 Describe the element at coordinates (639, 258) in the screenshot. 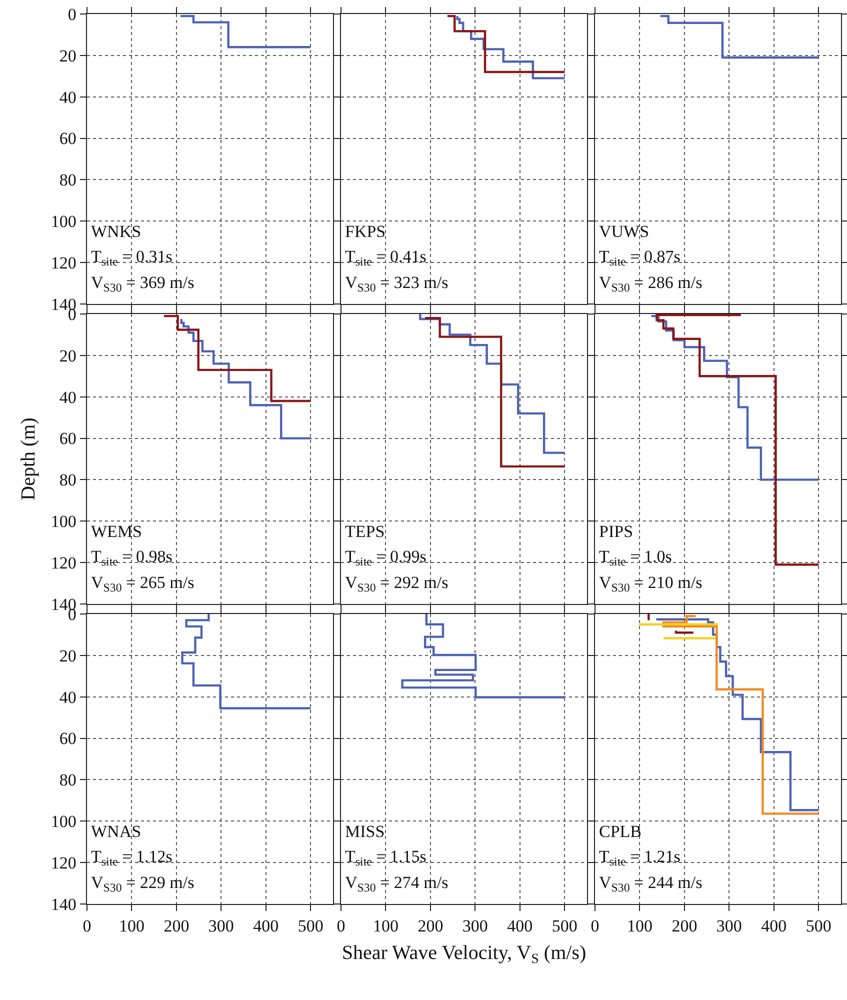

I see `annotation: T$_{site}$ = 0.87s` at that location.